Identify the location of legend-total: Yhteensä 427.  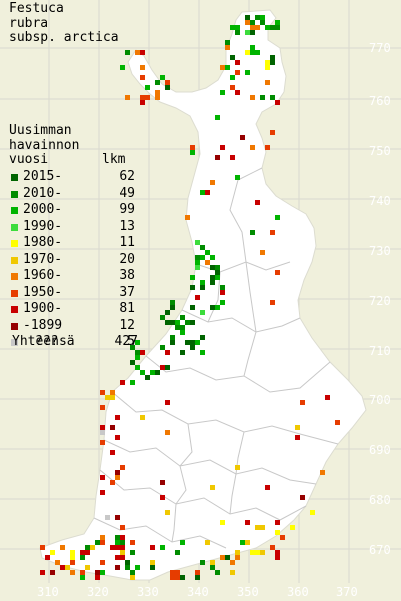
(75, 341).